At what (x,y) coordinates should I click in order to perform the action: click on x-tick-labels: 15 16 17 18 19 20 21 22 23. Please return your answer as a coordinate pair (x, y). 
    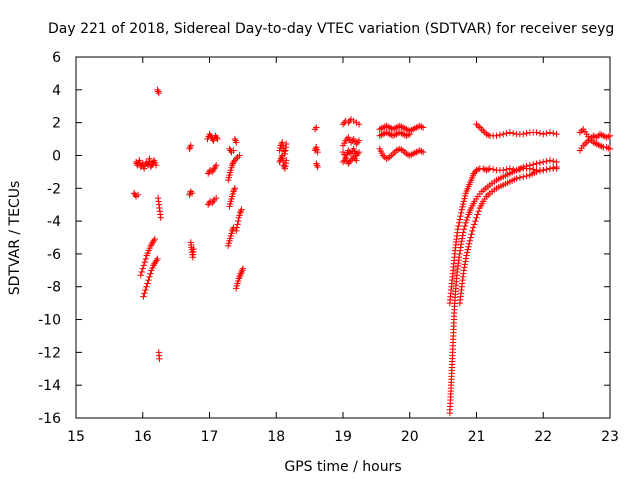
    Looking at the image, I should click on (343, 437).